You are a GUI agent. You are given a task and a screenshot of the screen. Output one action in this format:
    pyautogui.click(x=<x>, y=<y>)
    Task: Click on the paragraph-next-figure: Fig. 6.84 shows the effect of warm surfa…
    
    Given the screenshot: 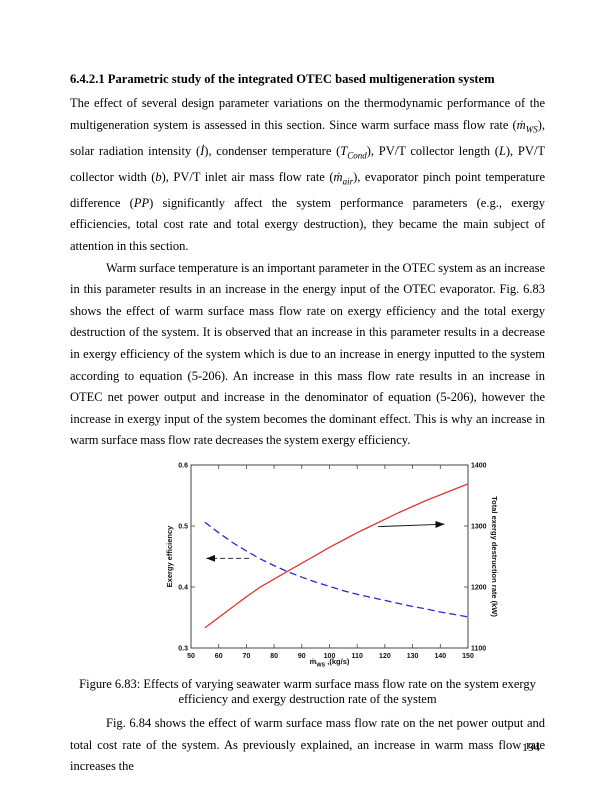 What is the action you would take?
    pyautogui.click(x=307, y=745)
    